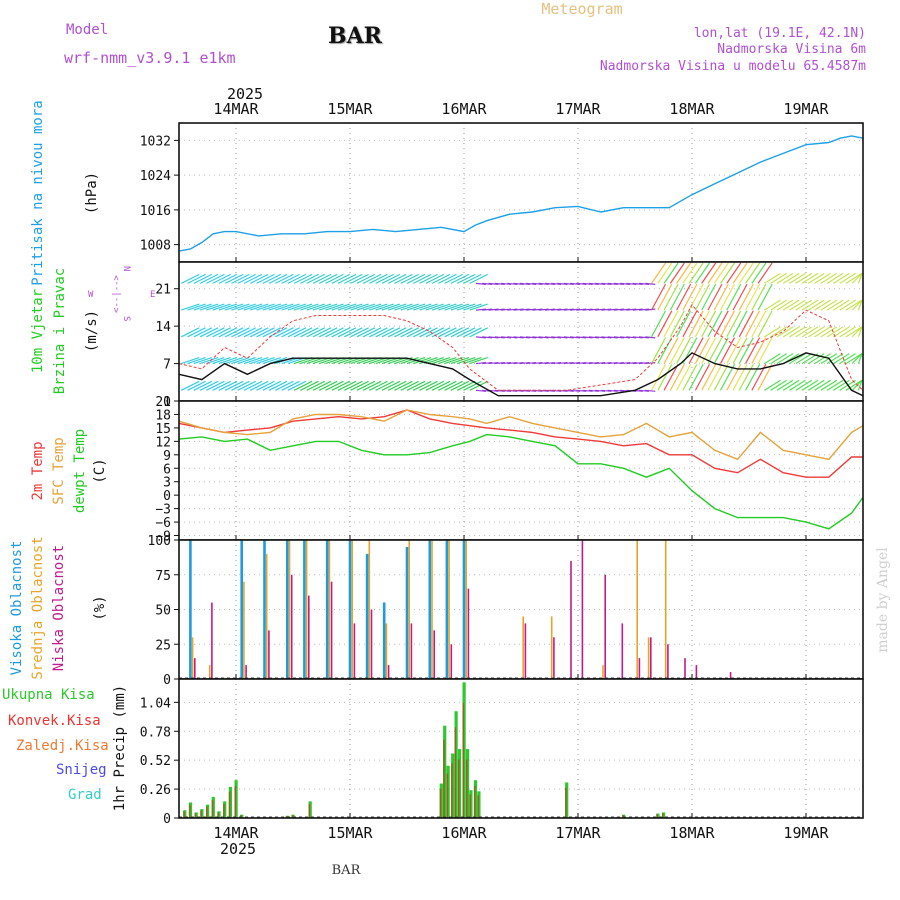 The height and width of the screenshot is (900, 900). What do you see at coordinates (150, 58) in the screenshot?
I see `model-name: wrf-nmm_v3.9.1 e1km` at bounding box center [150, 58].